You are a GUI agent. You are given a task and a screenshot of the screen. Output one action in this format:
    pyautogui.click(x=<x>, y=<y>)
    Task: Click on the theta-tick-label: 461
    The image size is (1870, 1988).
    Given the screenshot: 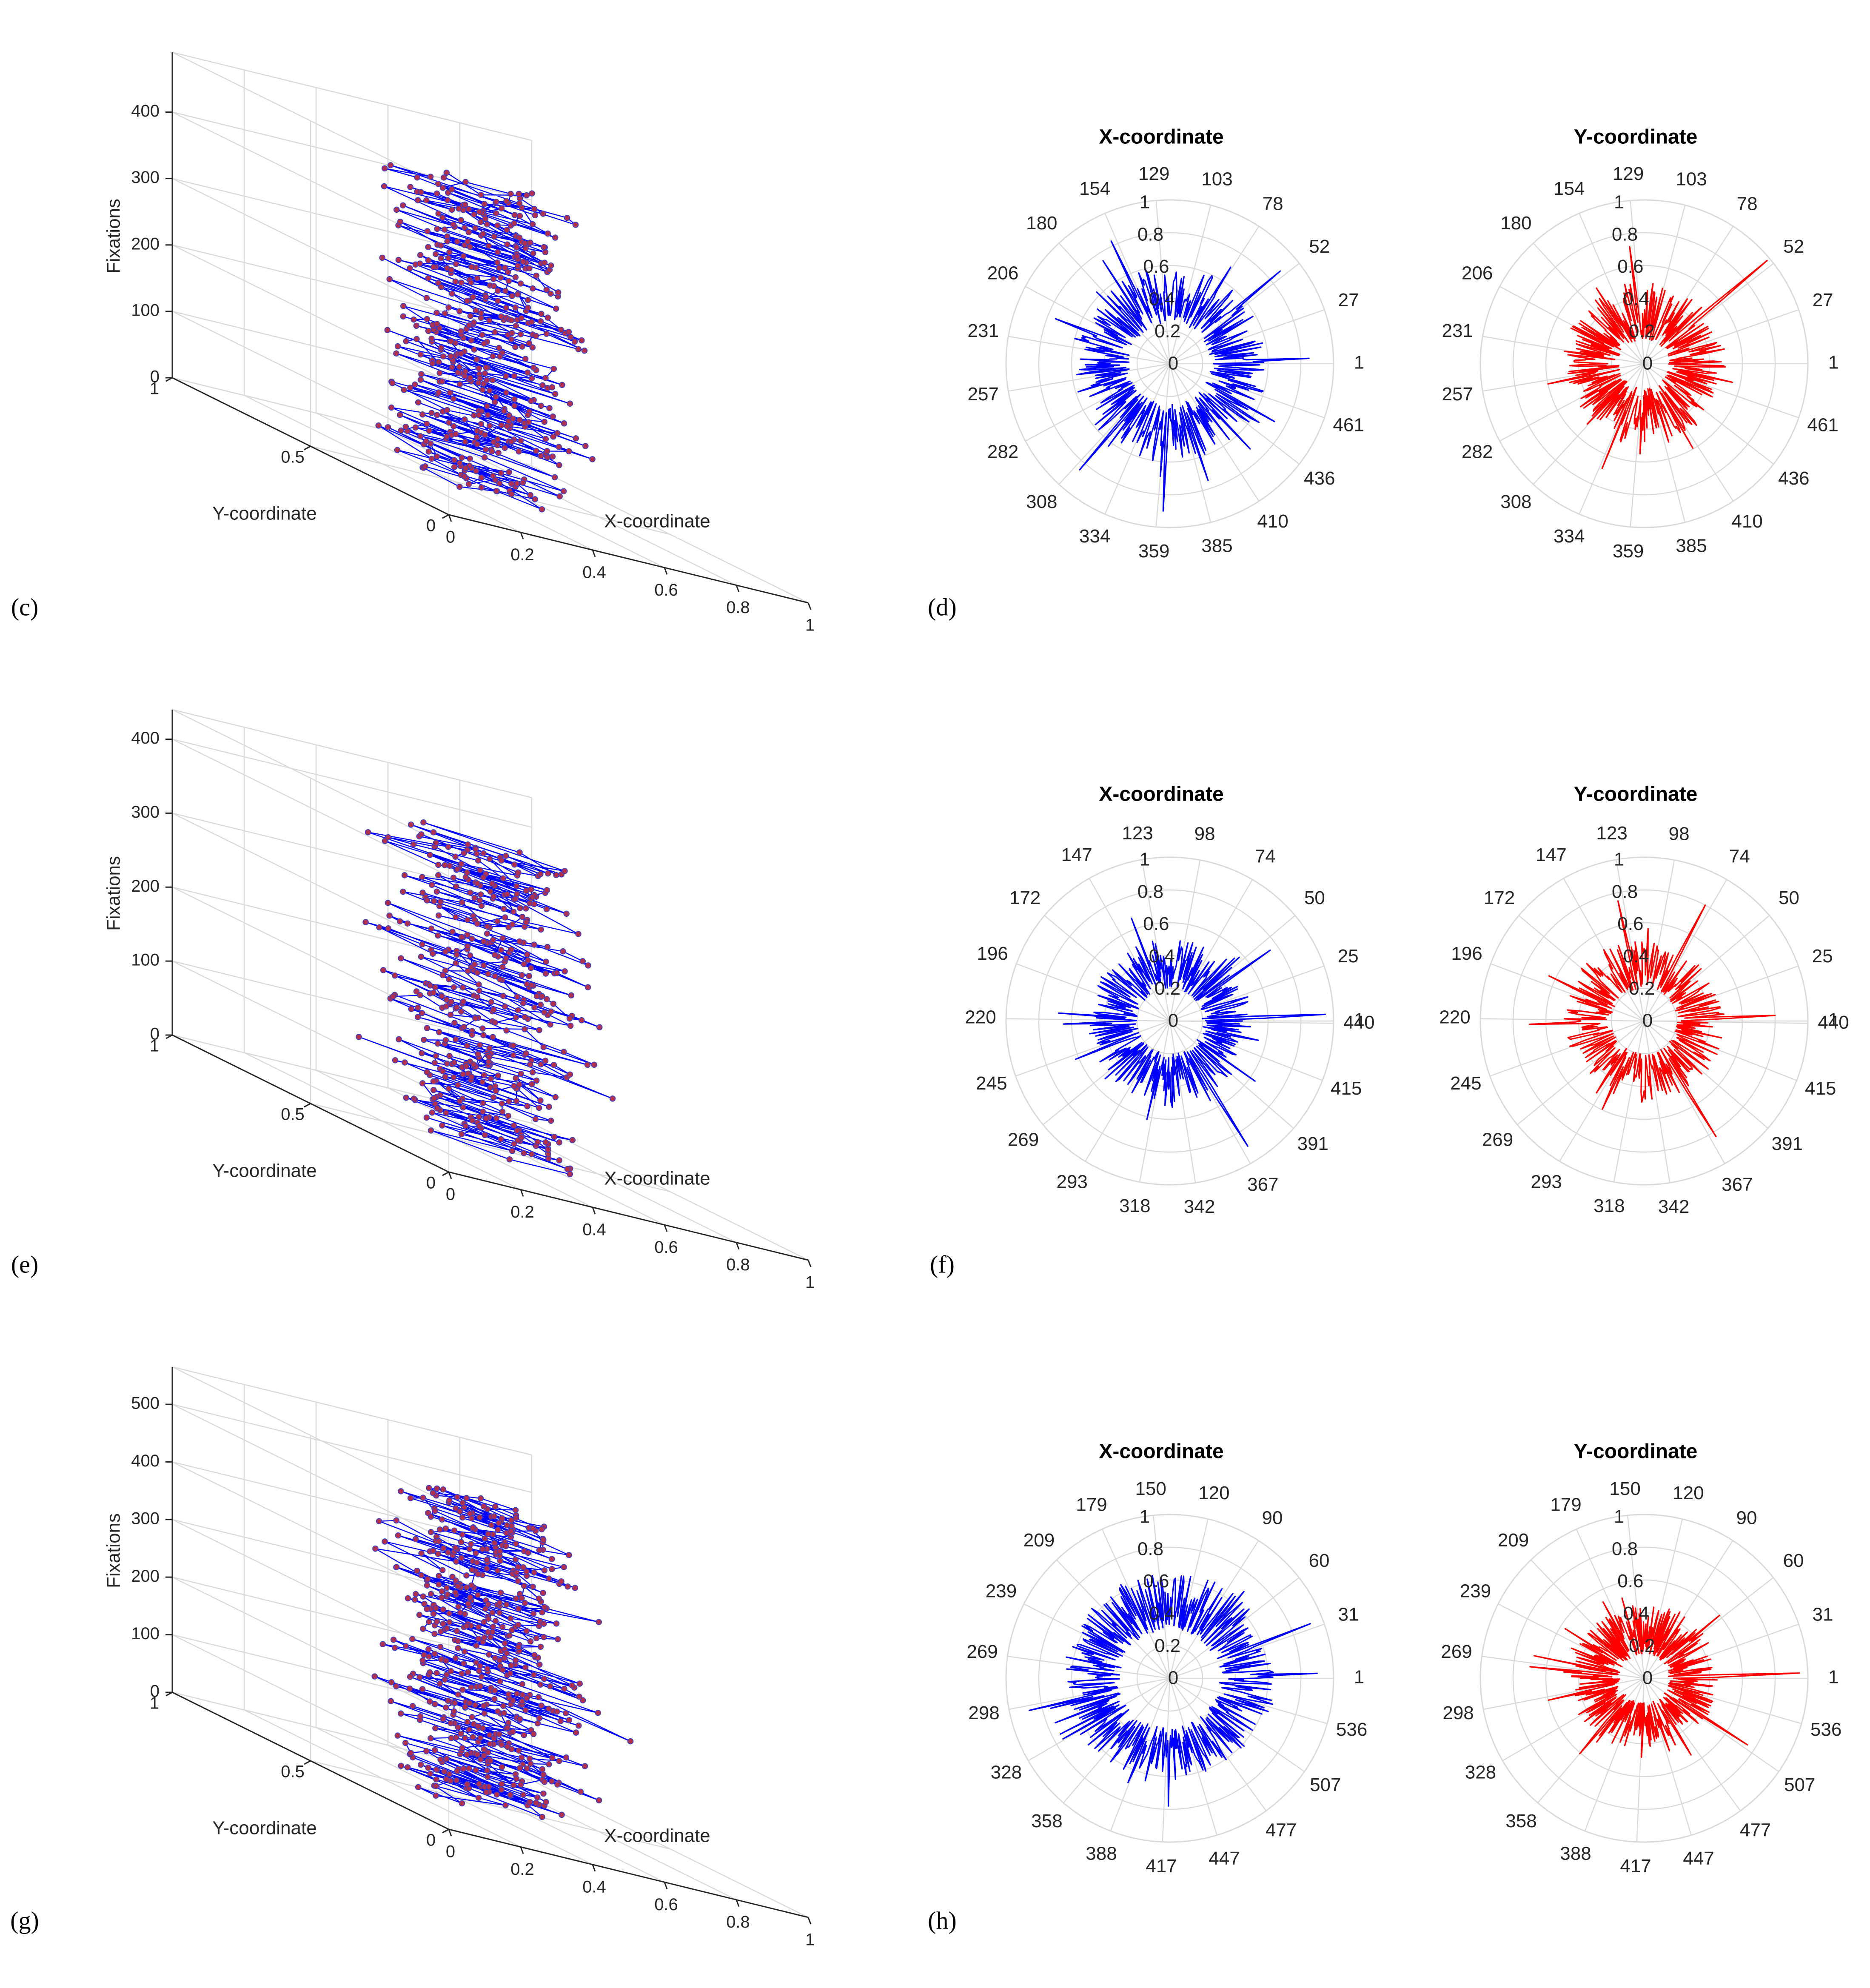 What is the action you would take?
    pyautogui.click(x=1822, y=424)
    